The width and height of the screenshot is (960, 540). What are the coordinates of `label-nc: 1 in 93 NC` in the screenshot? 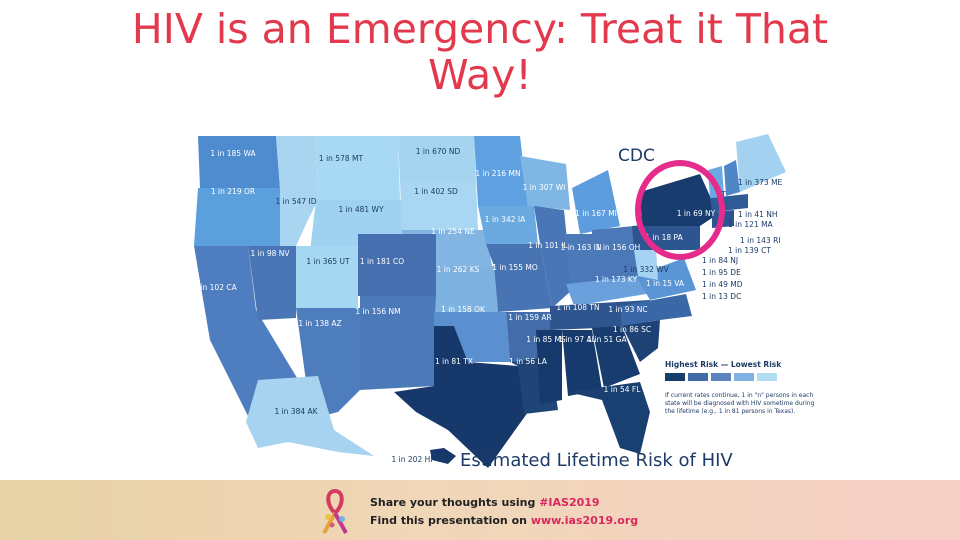 It's located at (628, 309).